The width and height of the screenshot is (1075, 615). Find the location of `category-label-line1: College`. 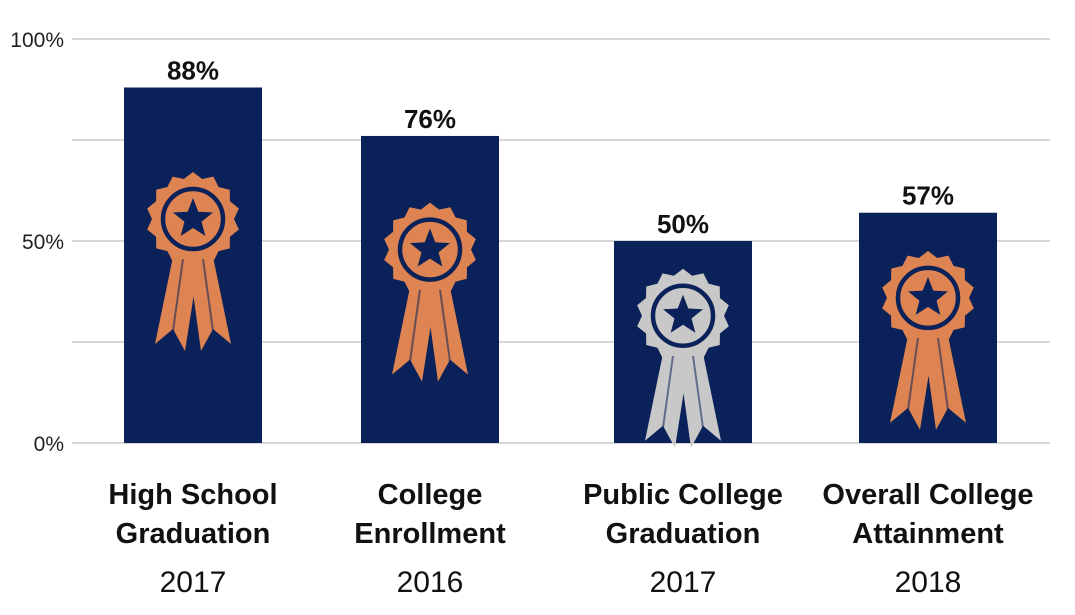

category-label-line1: College is located at coordinates (430, 495).